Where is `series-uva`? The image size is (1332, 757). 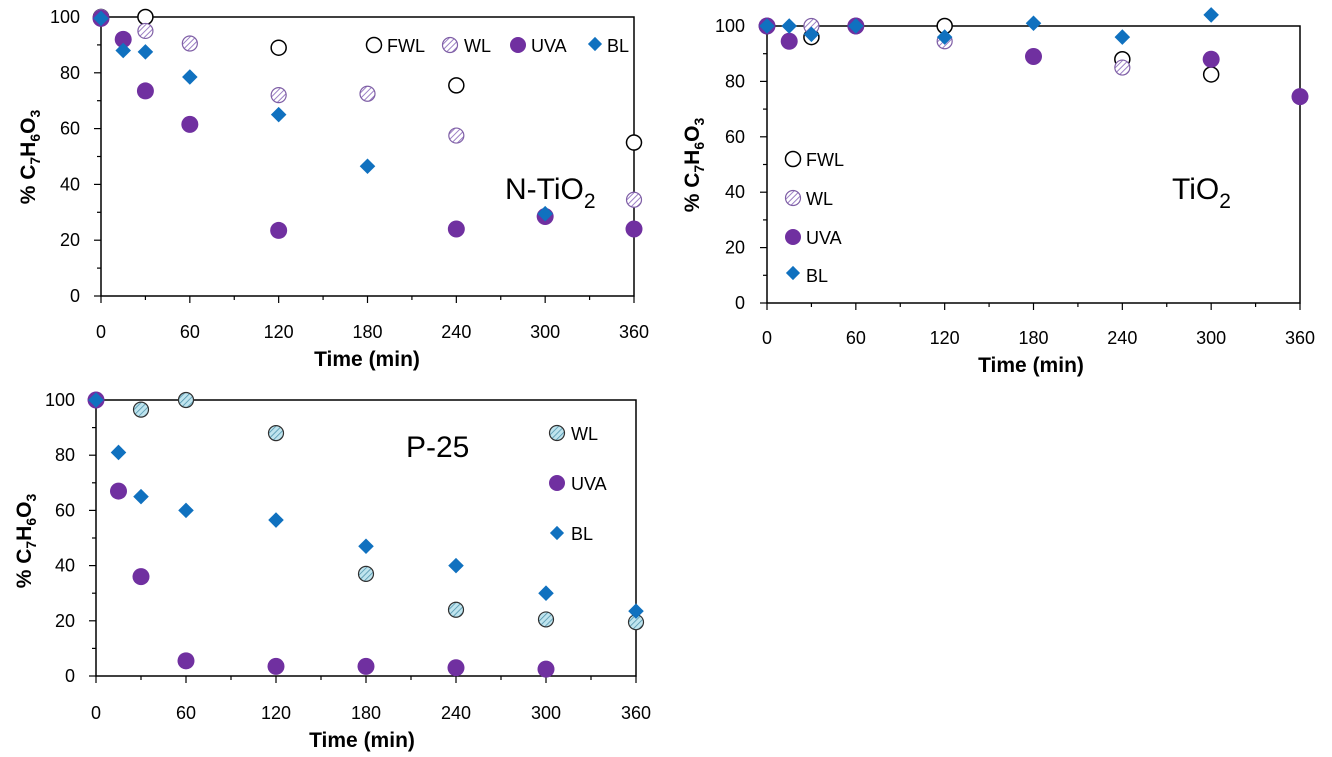
series-uva is located at coordinates (321, 534).